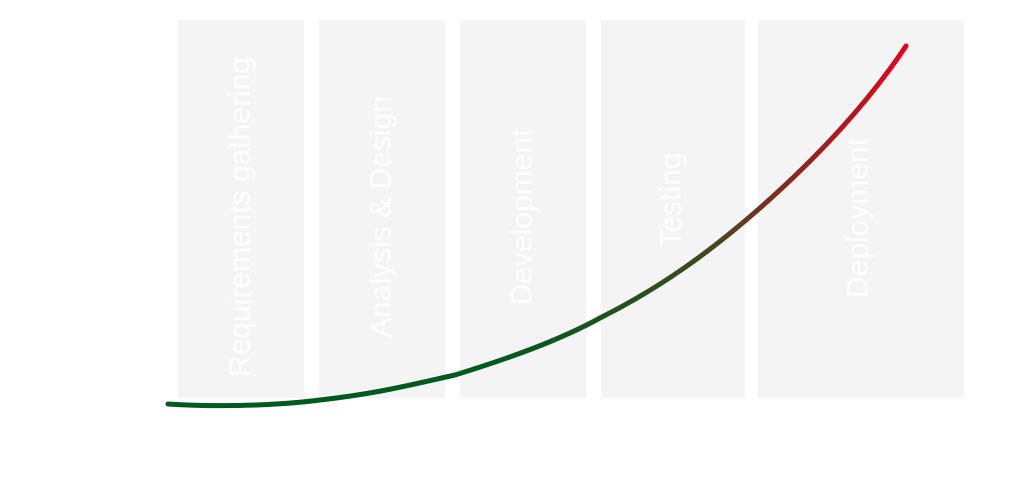  I want to click on phase-label-development: Development, so click(522, 216).